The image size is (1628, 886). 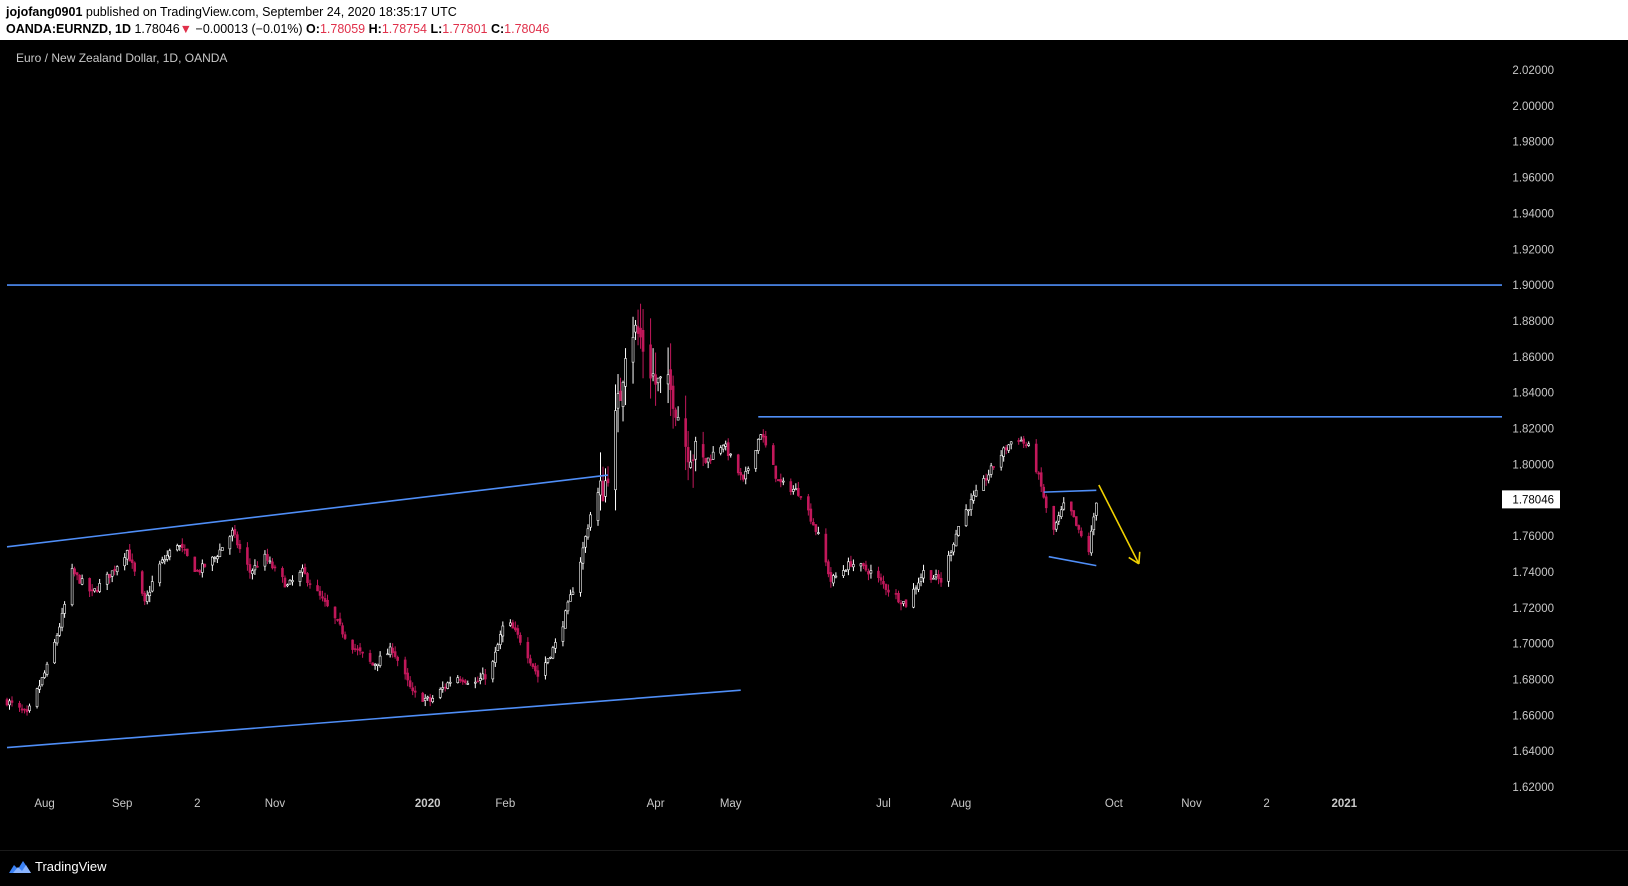 I want to click on time-tick-label: Sep, so click(x=122, y=804).